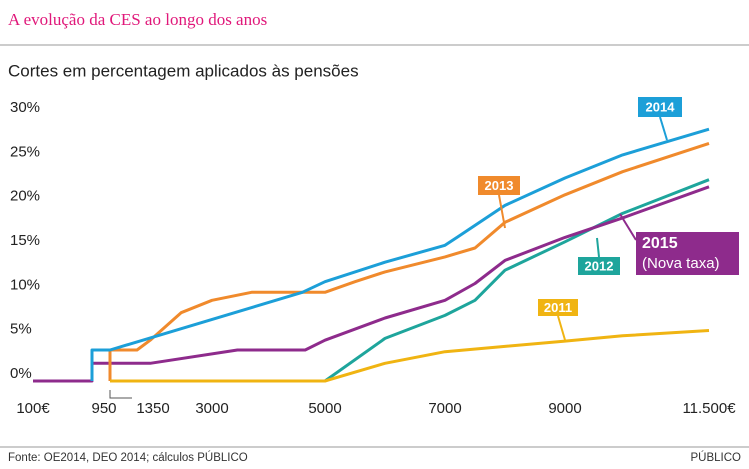 This screenshot has height=469, width=749. I want to click on series-line, so click(410, 356).